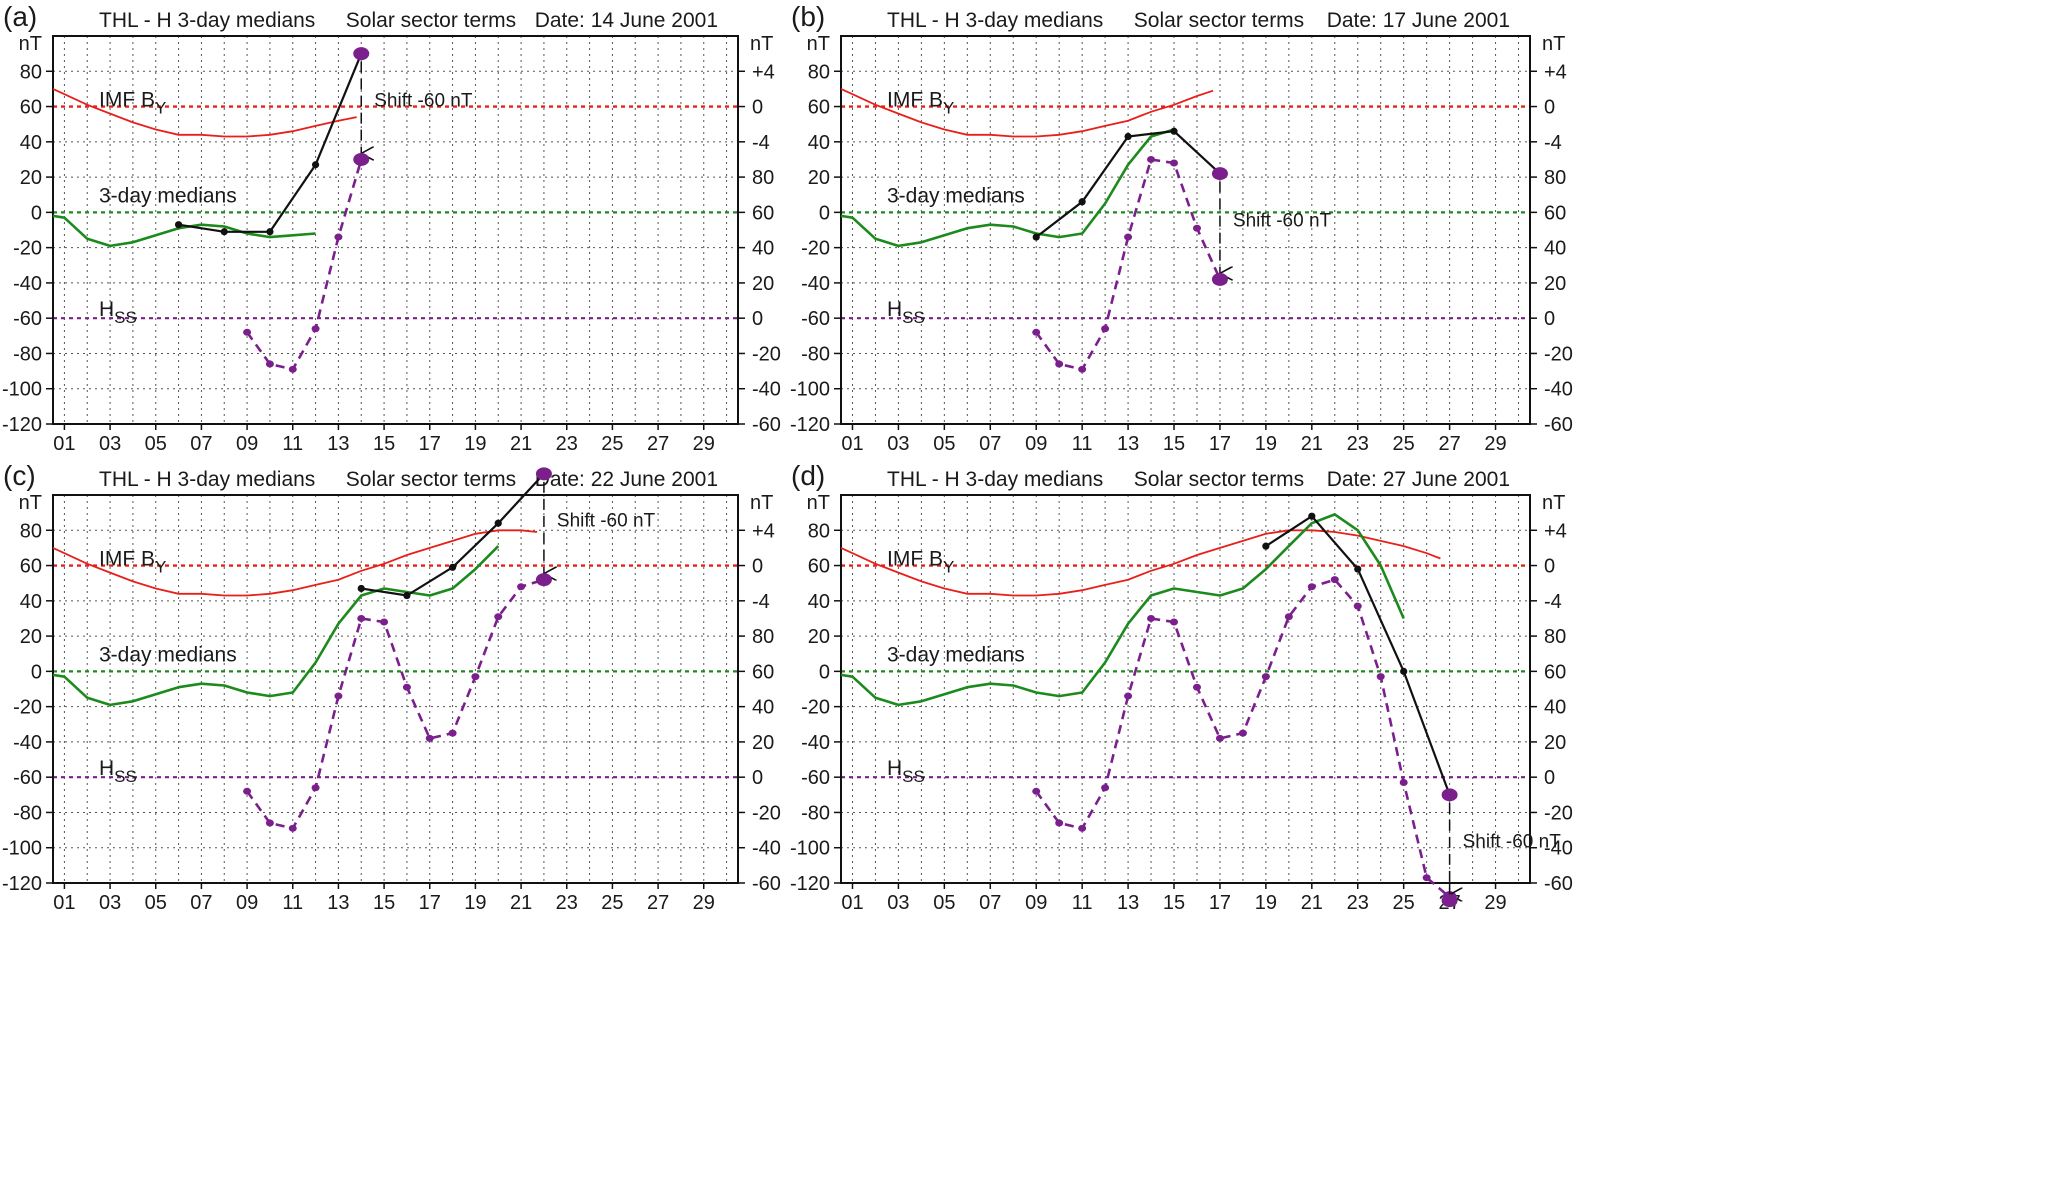 The width and height of the screenshot is (2067, 1197). I want to click on imf-label-sub: Y, so click(160, 566).